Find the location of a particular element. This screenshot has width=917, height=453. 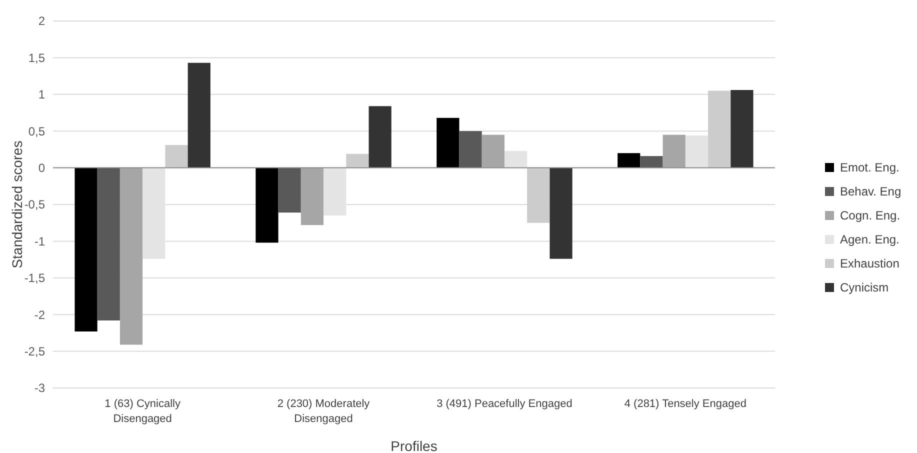

legend-label: Agen. Eng. is located at coordinates (870, 239).